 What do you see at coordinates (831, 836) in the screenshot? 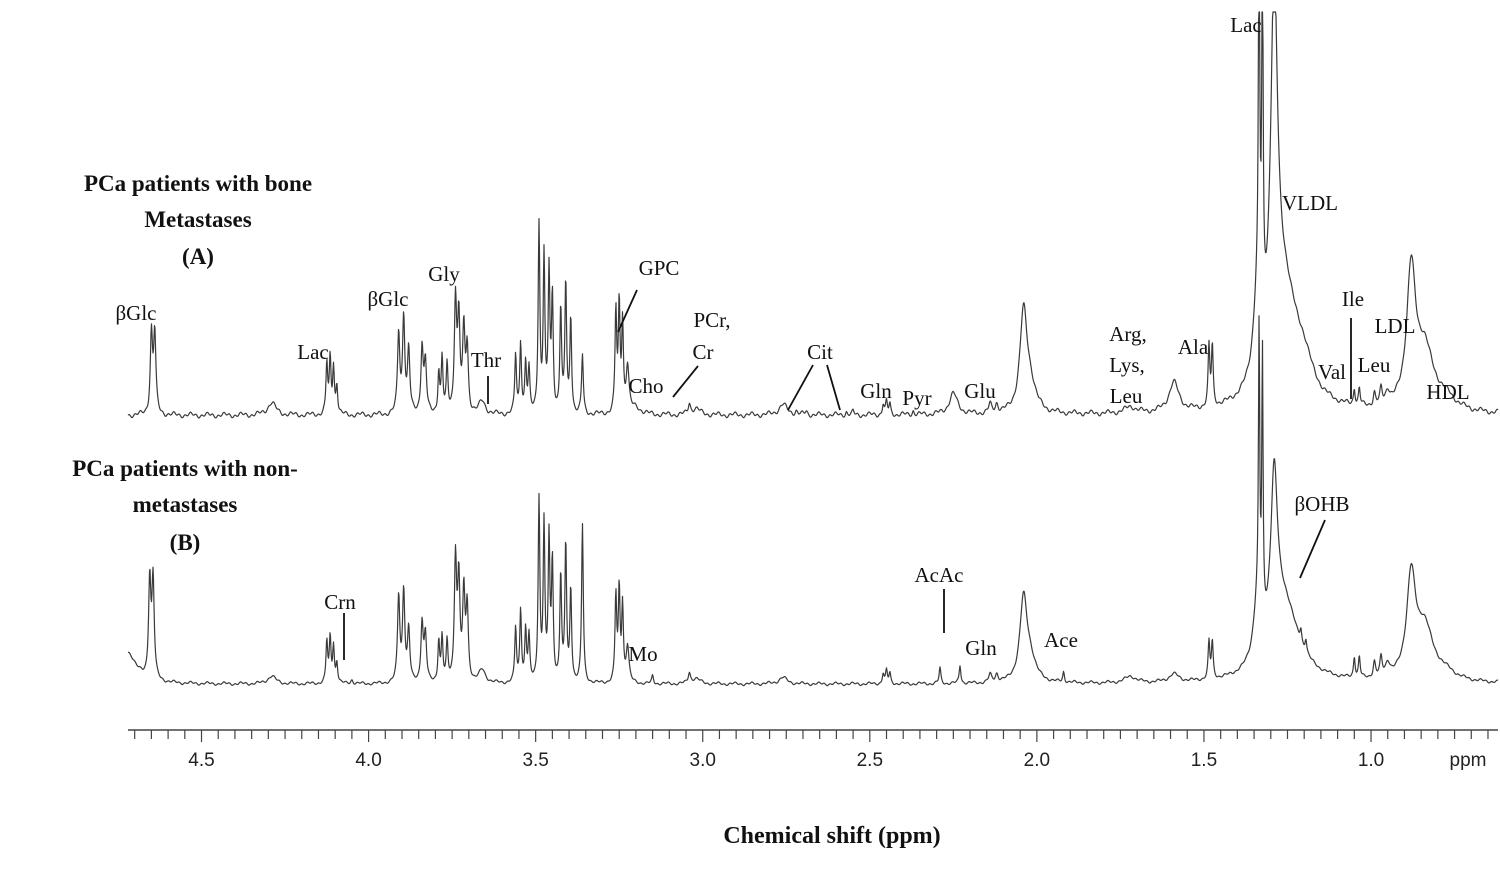
I see `x-axis-title: Chemical shift (ppm)` at bounding box center [831, 836].